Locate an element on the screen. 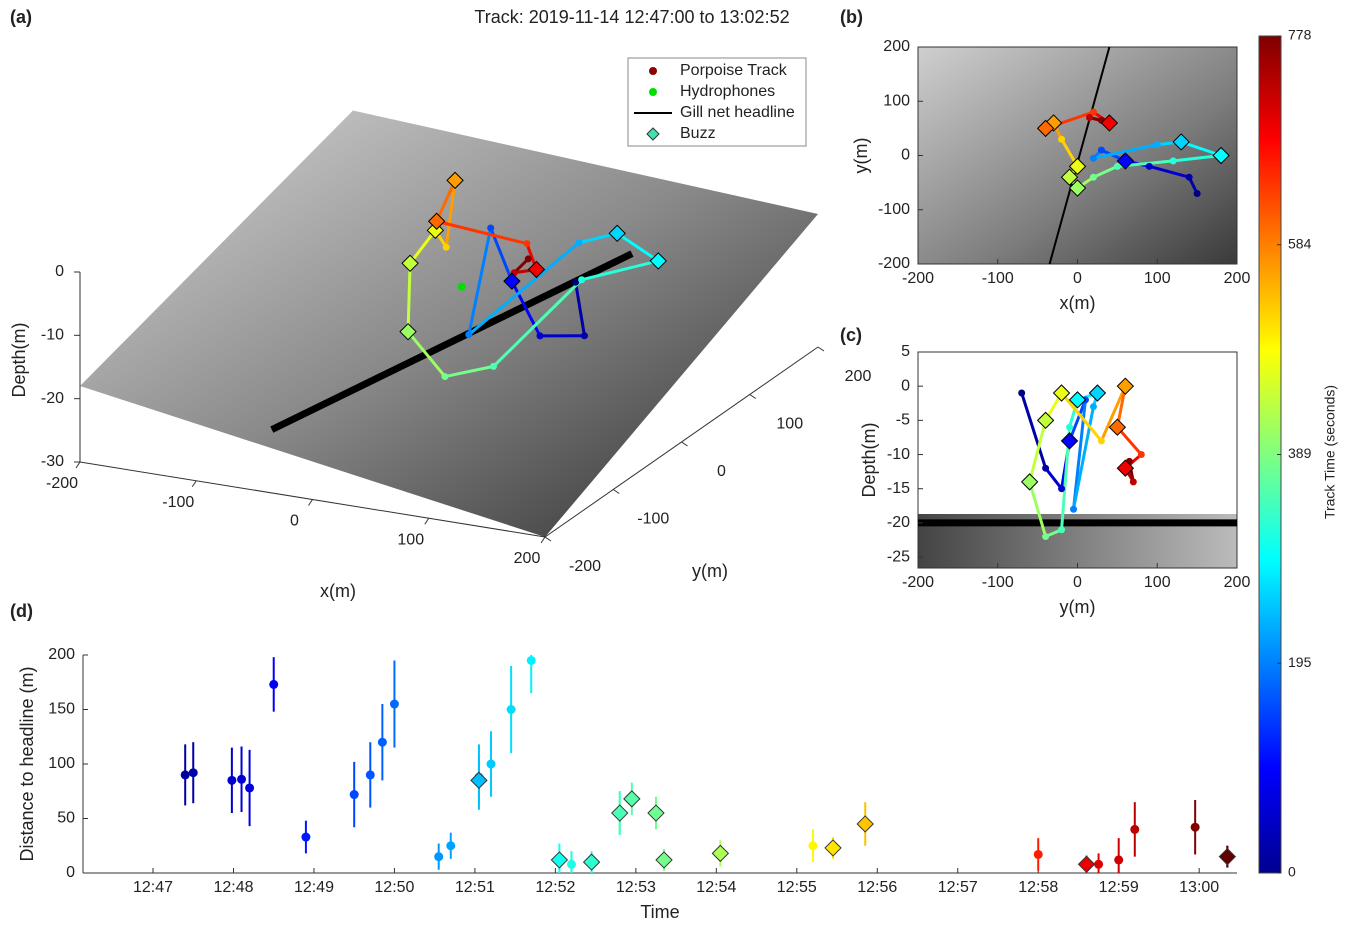  x-tick-label: 12:52 is located at coordinates (555, 887).